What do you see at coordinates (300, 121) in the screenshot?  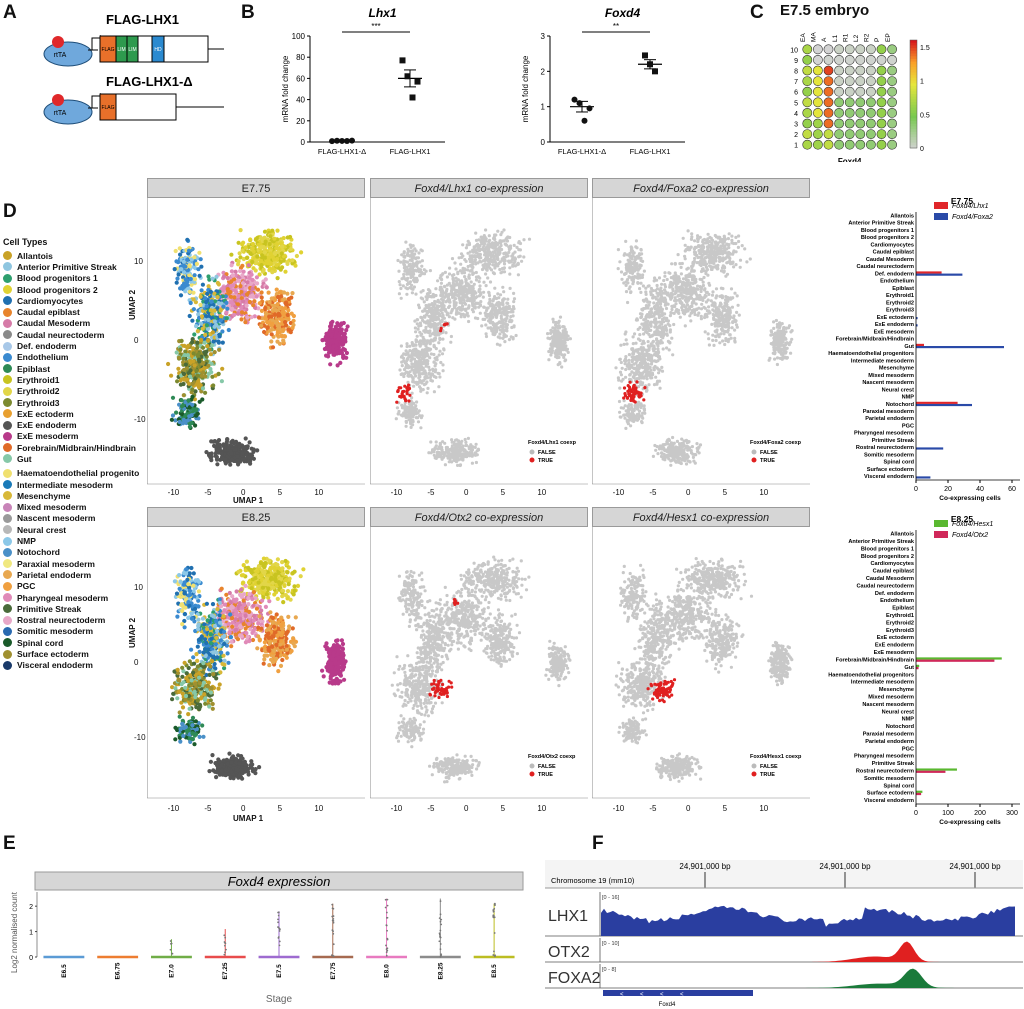 I see `y-tick-label: 20` at bounding box center [300, 121].